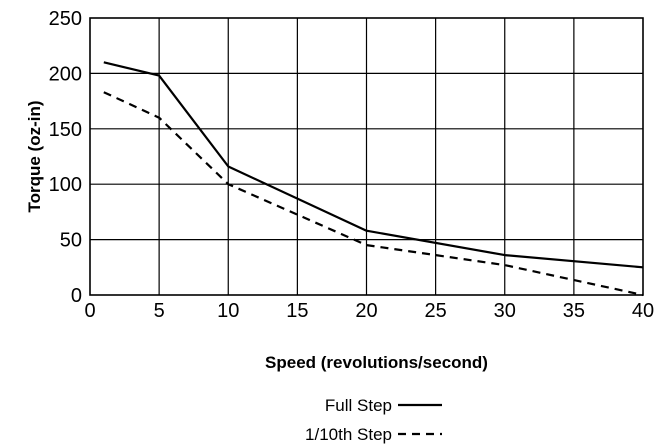  What do you see at coordinates (65, 185) in the screenshot?
I see `y-tick-label: 100` at bounding box center [65, 185].